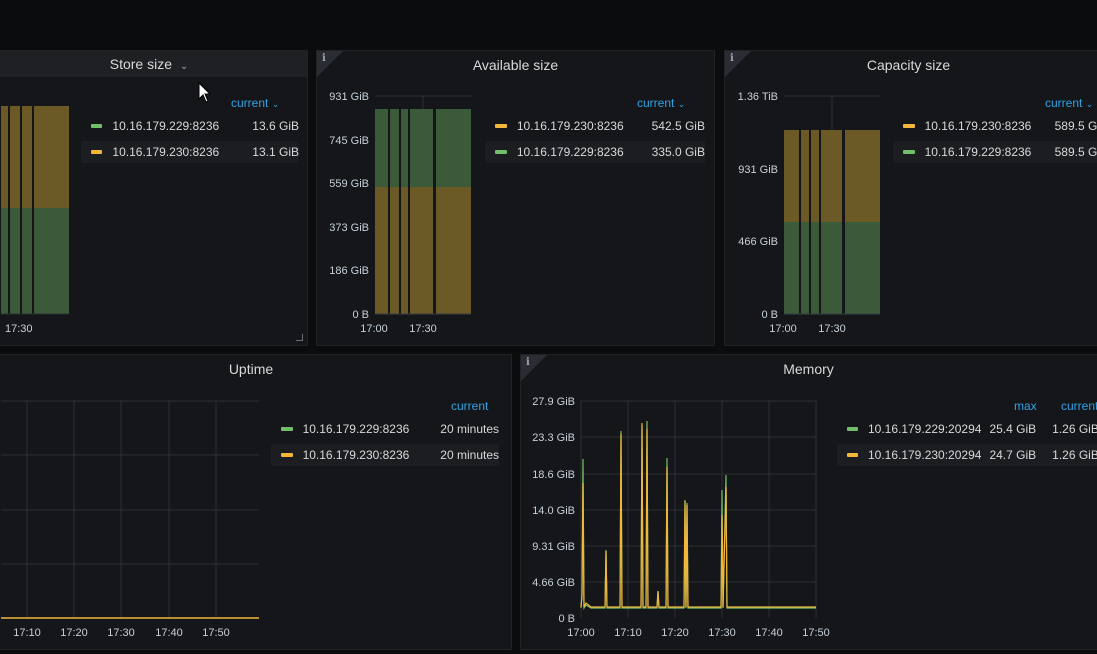 The image size is (1097, 654). What do you see at coordinates (1025, 406) in the screenshot?
I see `legend-header-max: max` at bounding box center [1025, 406].